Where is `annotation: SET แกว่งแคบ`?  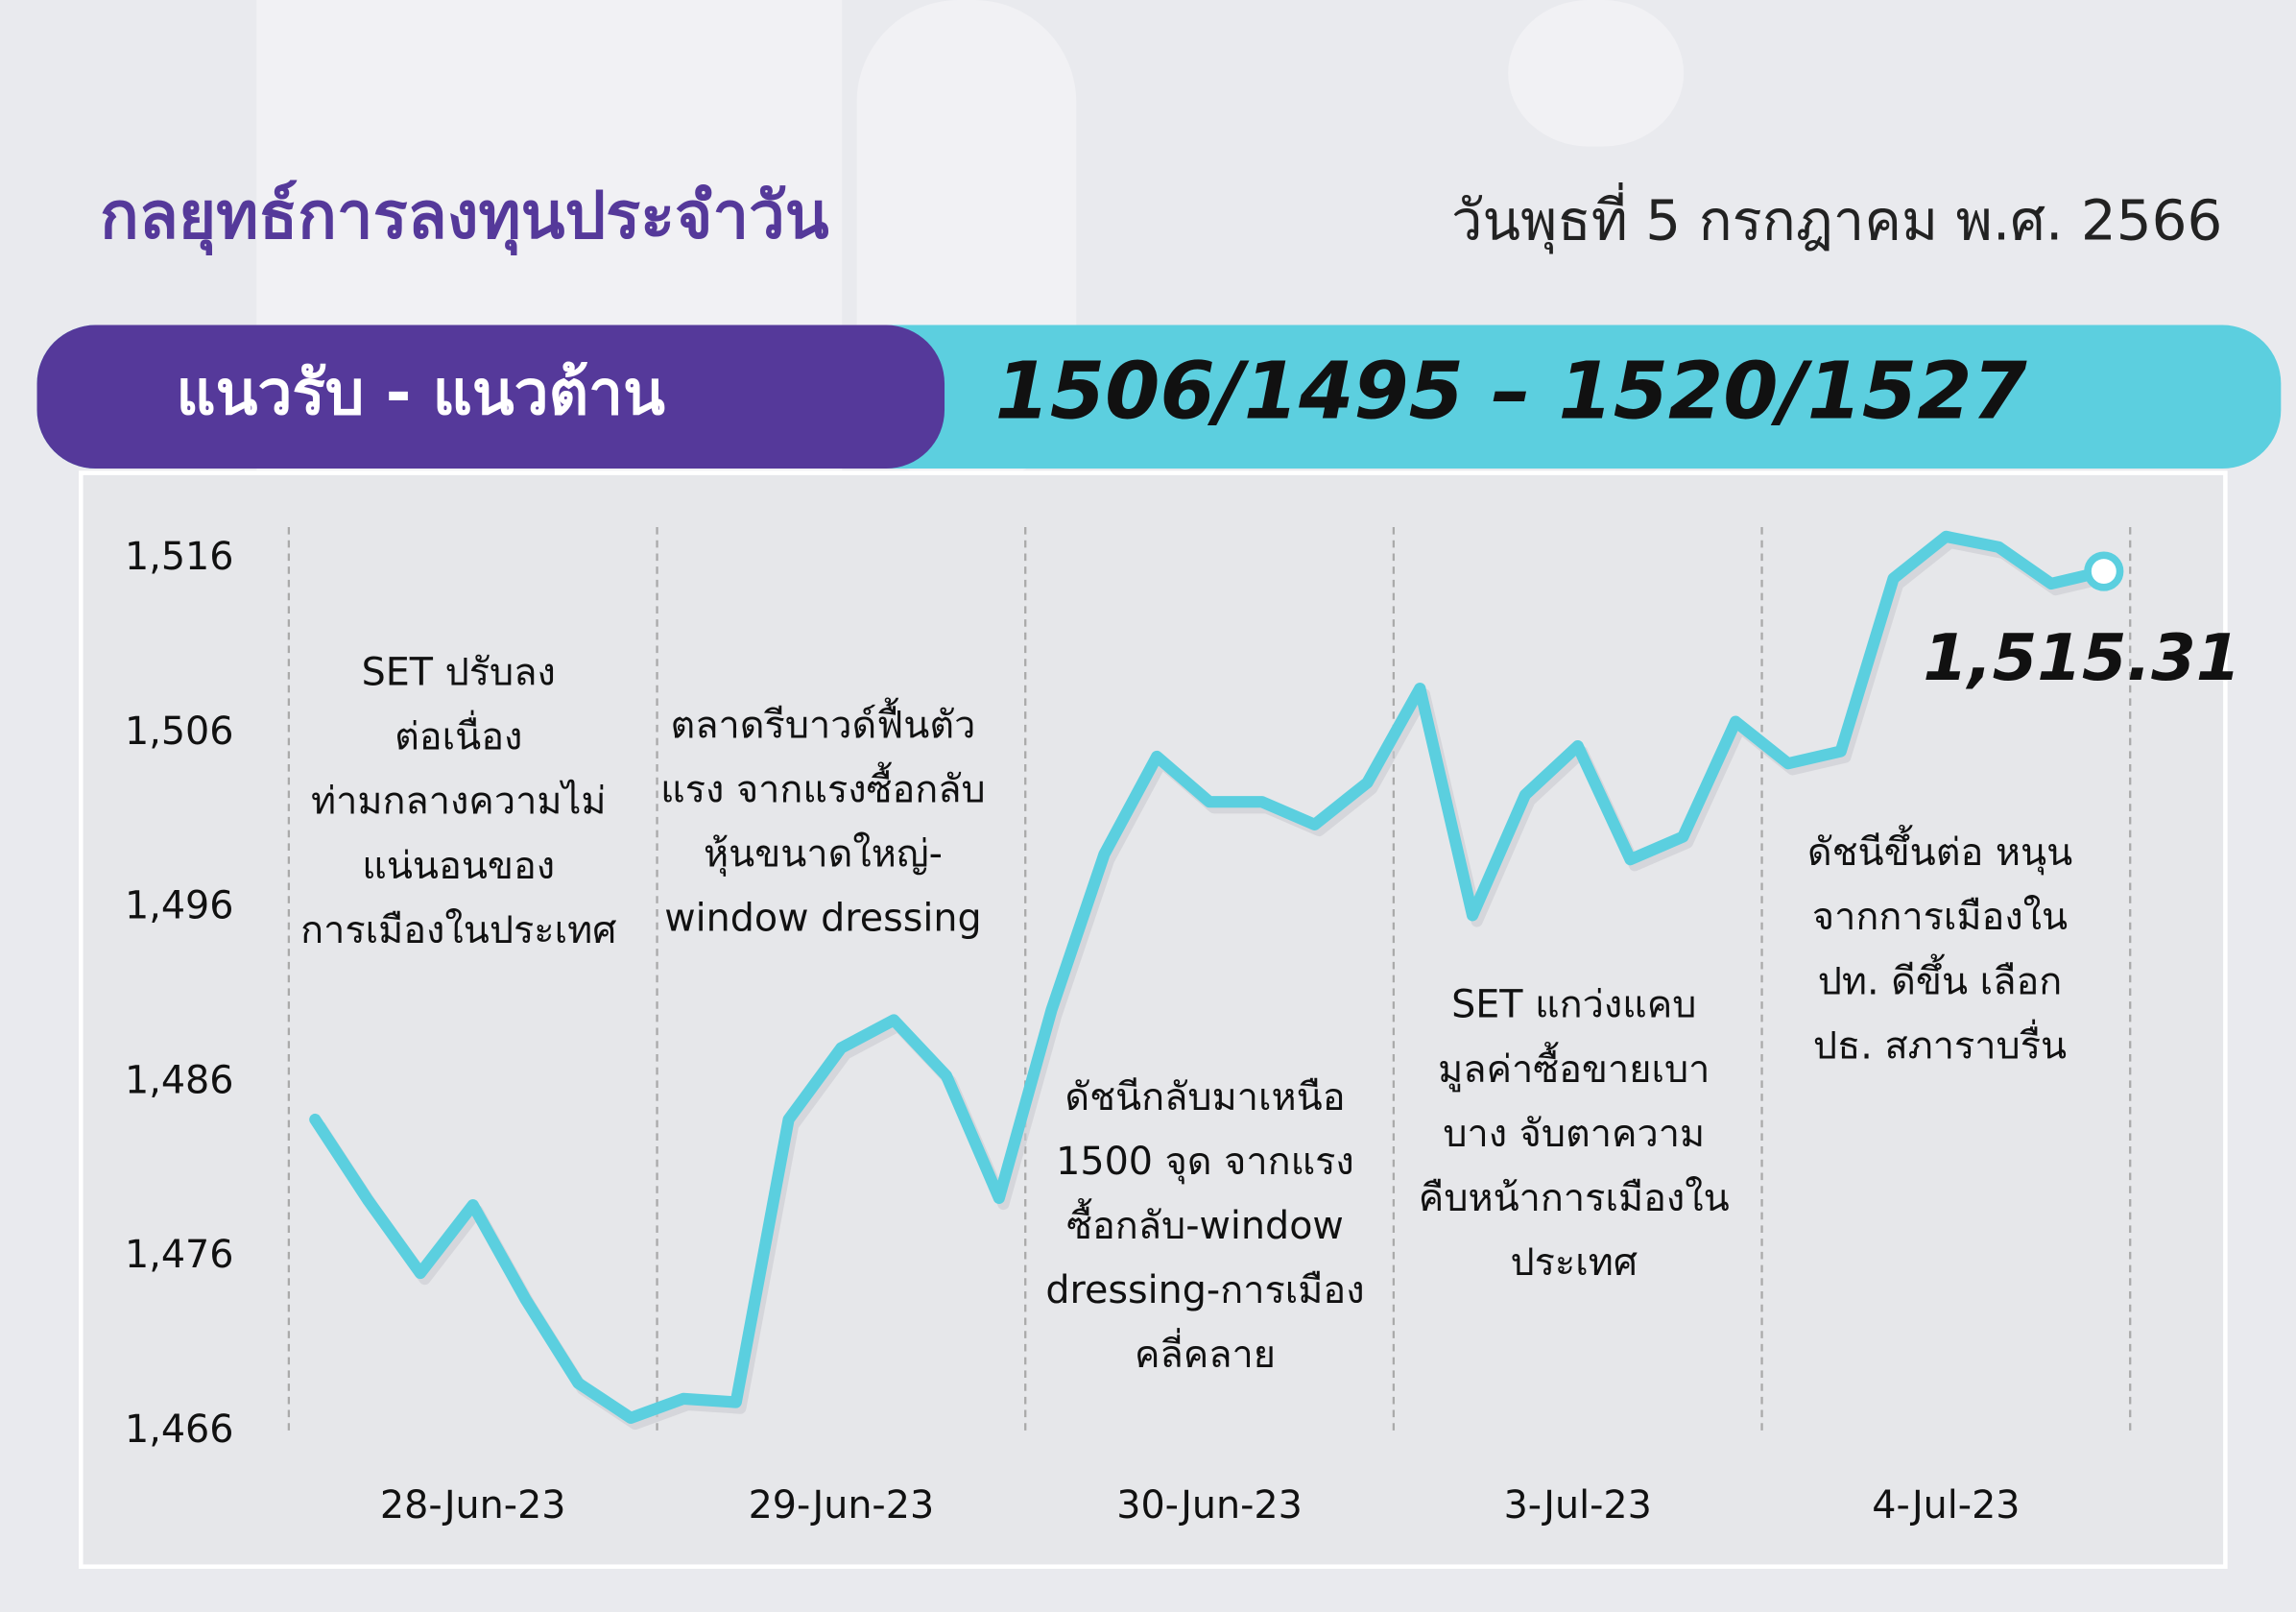 annotation: SET แกว่งแคบ is located at coordinates (1574, 1005).